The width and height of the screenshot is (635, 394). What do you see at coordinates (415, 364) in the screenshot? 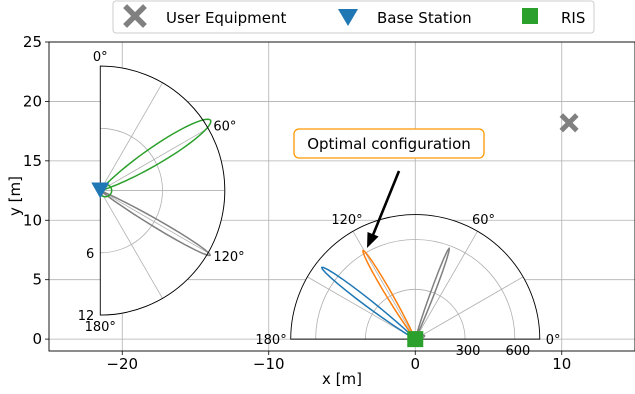
I see `x-tick-label: 0` at bounding box center [415, 364].